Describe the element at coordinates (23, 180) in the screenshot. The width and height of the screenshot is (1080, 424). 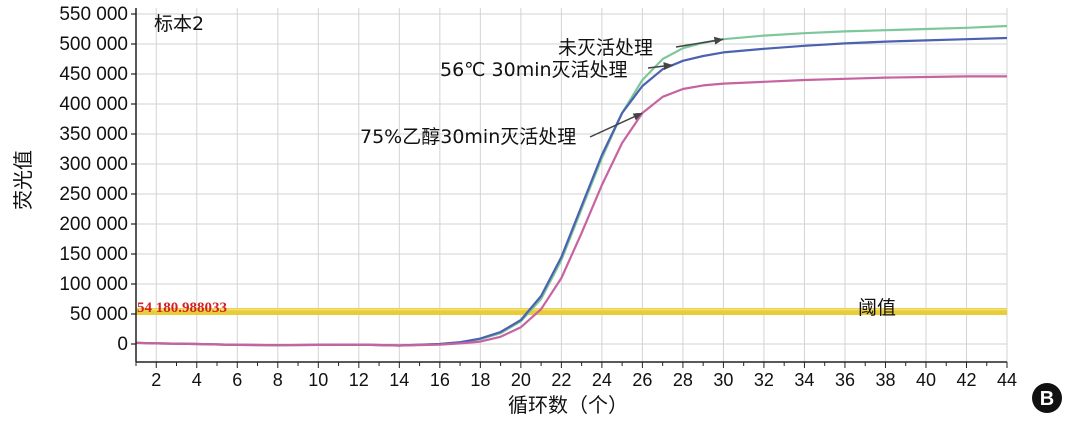
I see `y-axis-title: 荧光值` at that location.